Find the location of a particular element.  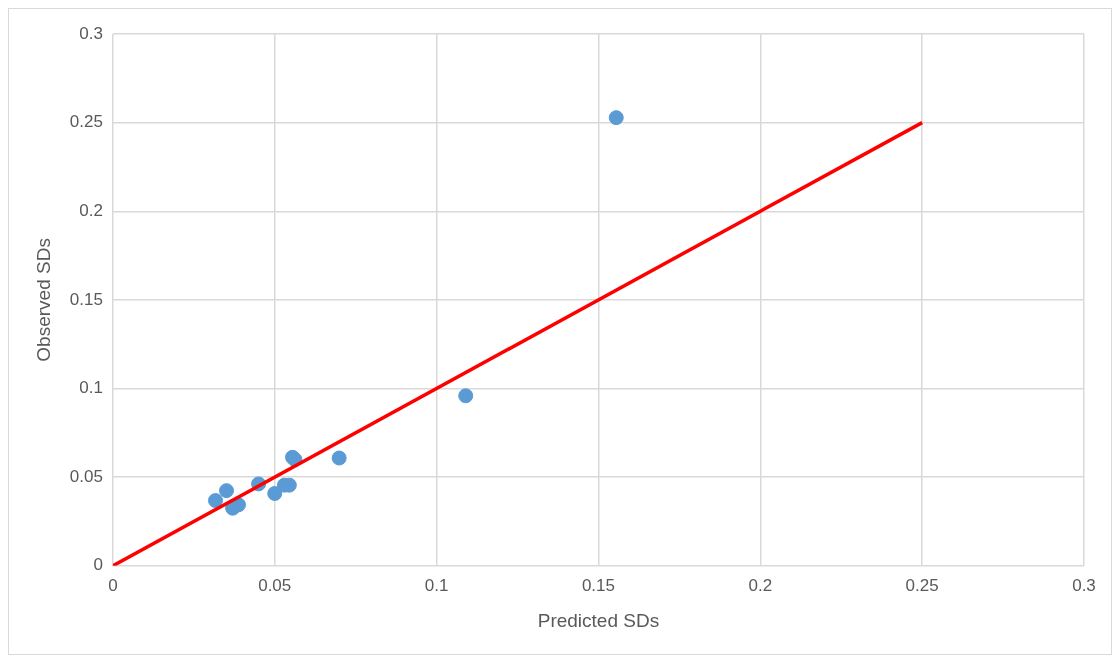

y-tick-label: 0.2 is located at coordinates (91, 210).